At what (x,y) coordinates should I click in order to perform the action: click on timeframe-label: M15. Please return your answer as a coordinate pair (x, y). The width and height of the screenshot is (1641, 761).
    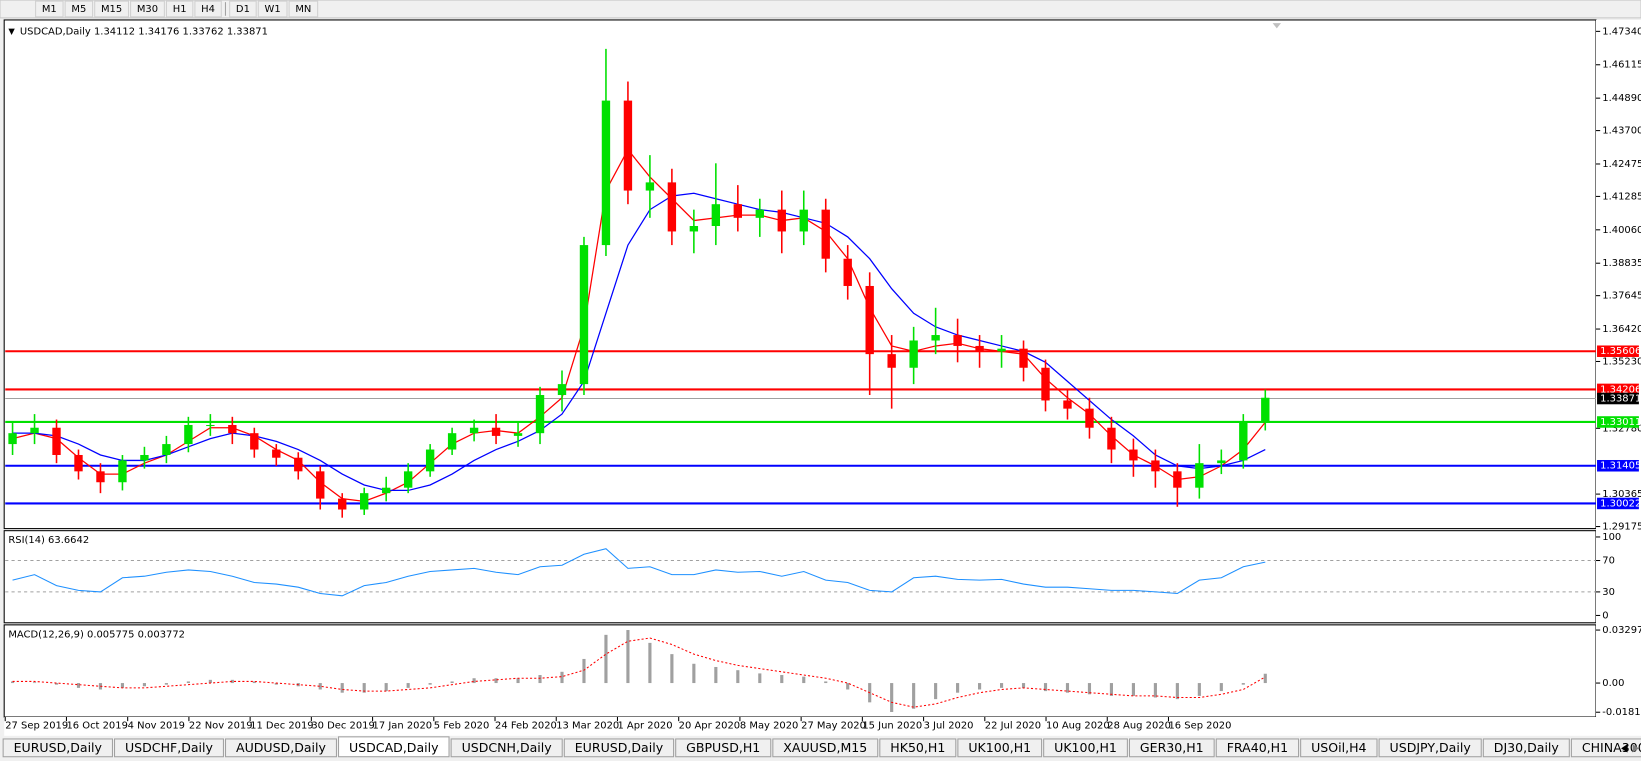
    Looking at the image, I should click on (111, 9).